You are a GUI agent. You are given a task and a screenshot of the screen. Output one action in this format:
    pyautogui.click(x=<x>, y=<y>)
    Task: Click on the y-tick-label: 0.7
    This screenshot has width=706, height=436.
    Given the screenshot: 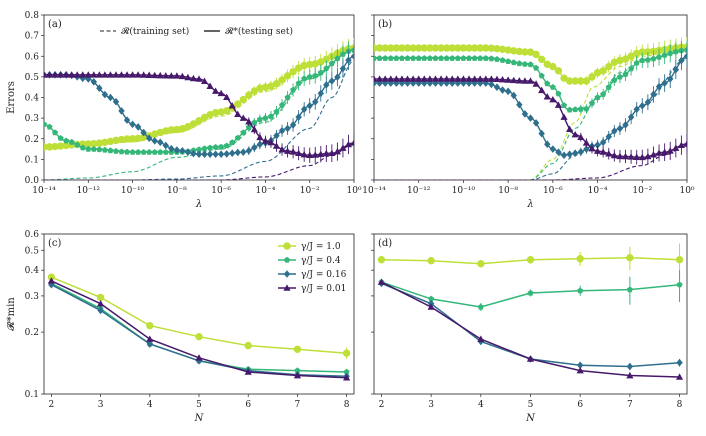 What is the action you would take?
    pyautogui.click(x=32, y=37)
    